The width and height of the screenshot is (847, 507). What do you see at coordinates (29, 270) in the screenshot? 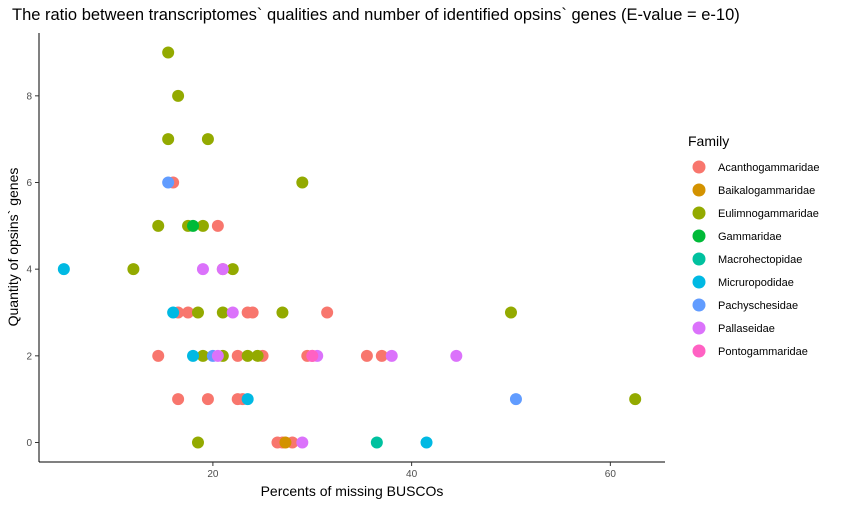
I see `y-tick-label: 4` at bounding box center [29, 270].